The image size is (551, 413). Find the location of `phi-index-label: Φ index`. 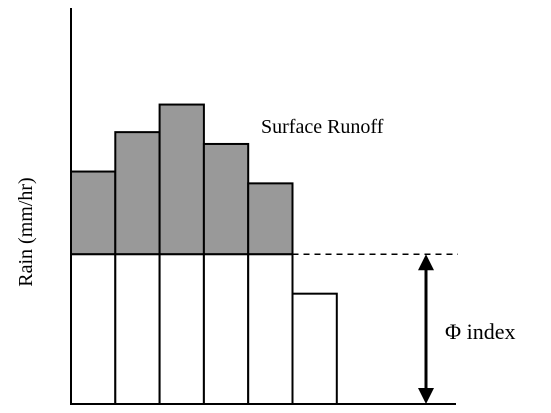

phi-index-label: Φ index is located at coordinates (480, 331).